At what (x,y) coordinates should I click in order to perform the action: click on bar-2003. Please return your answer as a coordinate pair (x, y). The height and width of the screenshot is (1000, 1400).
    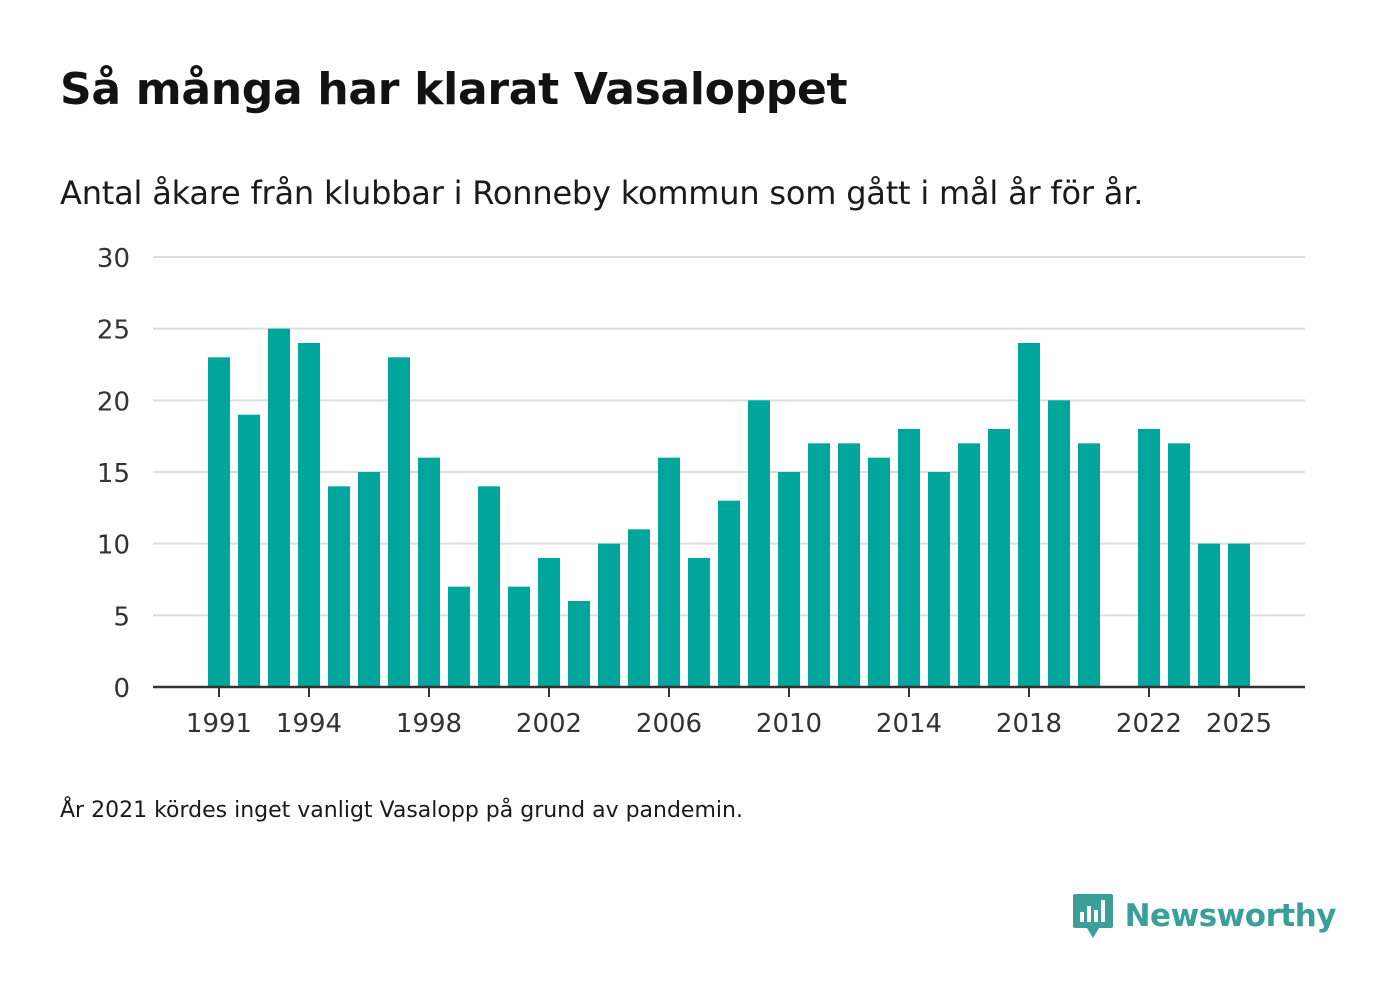
    Looking at the image, I should click on (579, 644).